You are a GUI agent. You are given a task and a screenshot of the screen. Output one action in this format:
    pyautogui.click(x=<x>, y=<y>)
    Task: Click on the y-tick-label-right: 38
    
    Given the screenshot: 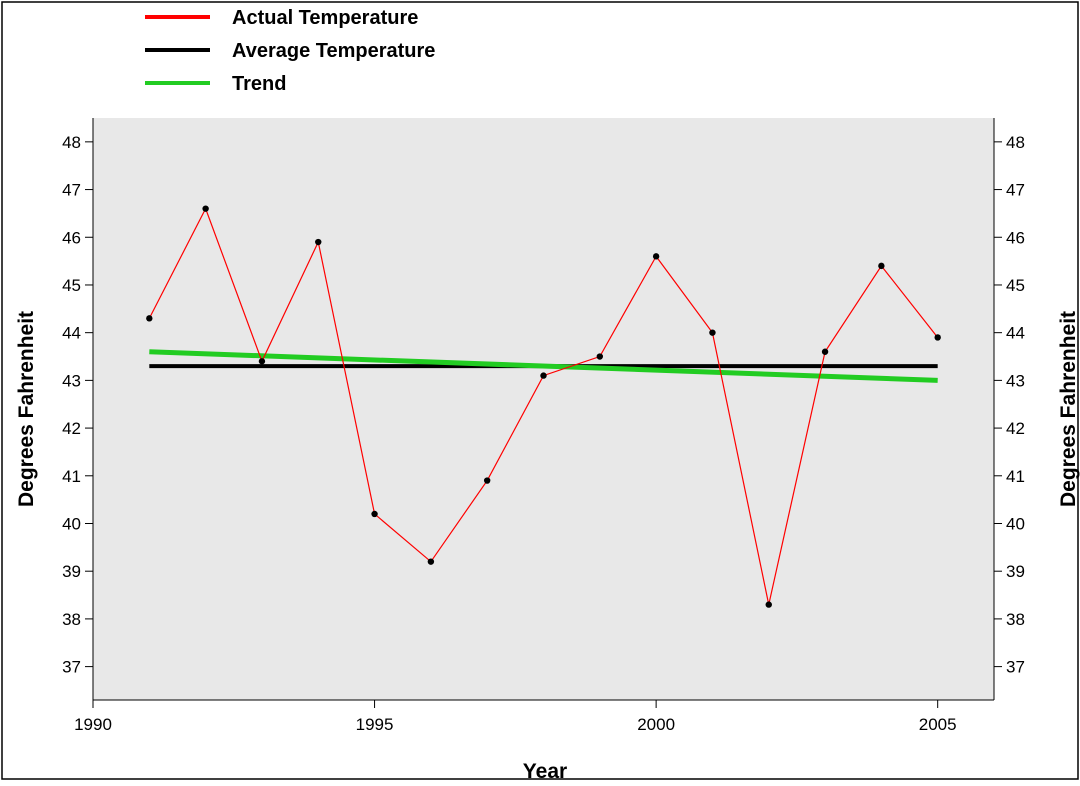 What is the action you would take?
    pyautogui.click(x=1015, y=619)
    